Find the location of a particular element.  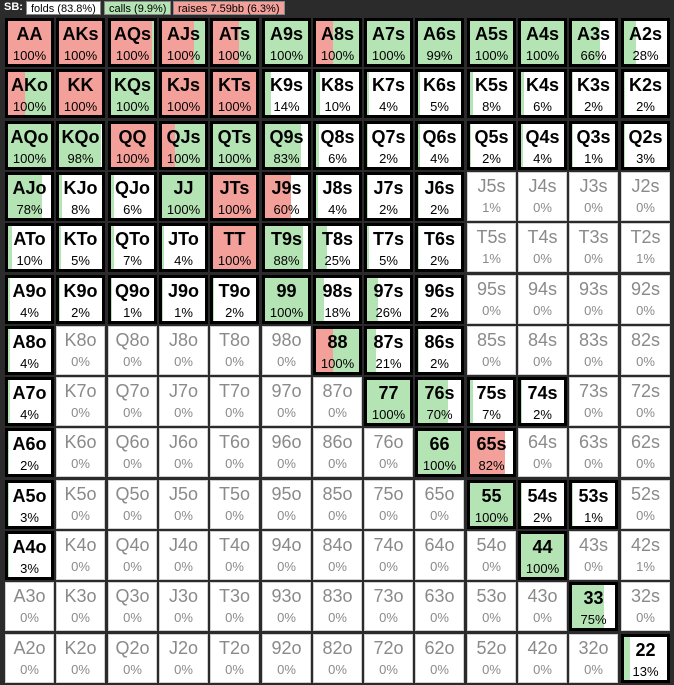

hand-cell-66: 66 100% is located at coordinates (439, 452).